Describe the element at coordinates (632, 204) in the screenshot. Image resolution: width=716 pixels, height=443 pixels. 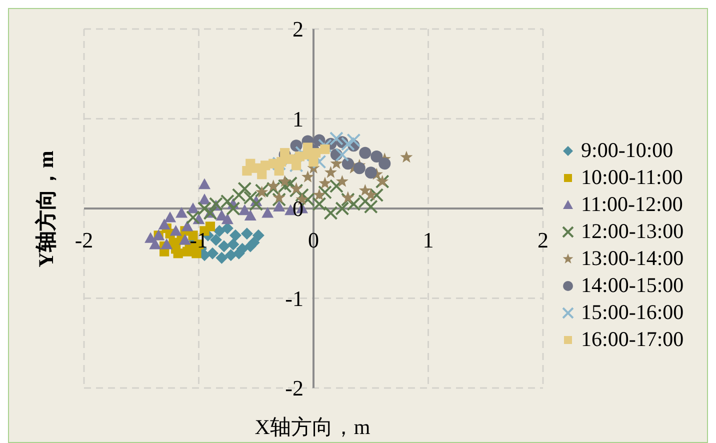
I see `legend-label: 11:00-12:00` at that location.